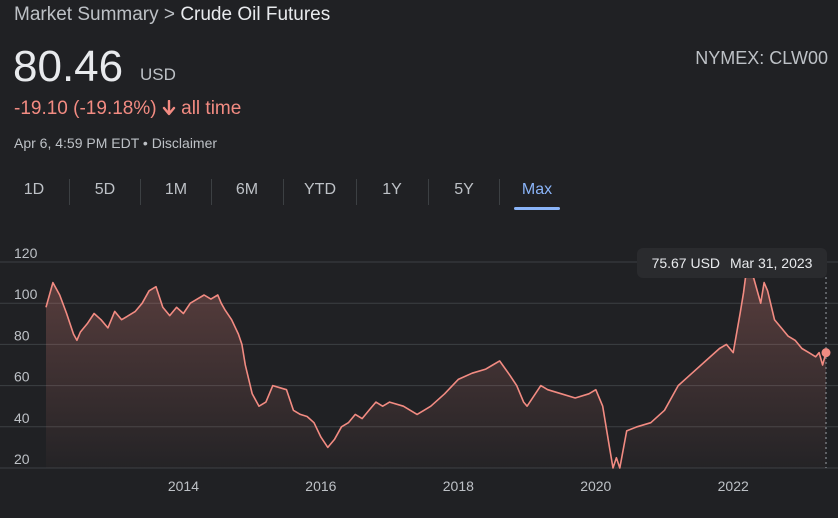 The image size is (838, 518). I want to click on time-range-tabs: 1D 5D 1M 6M YTD 1Y 5Y Max, so click(290, 192).